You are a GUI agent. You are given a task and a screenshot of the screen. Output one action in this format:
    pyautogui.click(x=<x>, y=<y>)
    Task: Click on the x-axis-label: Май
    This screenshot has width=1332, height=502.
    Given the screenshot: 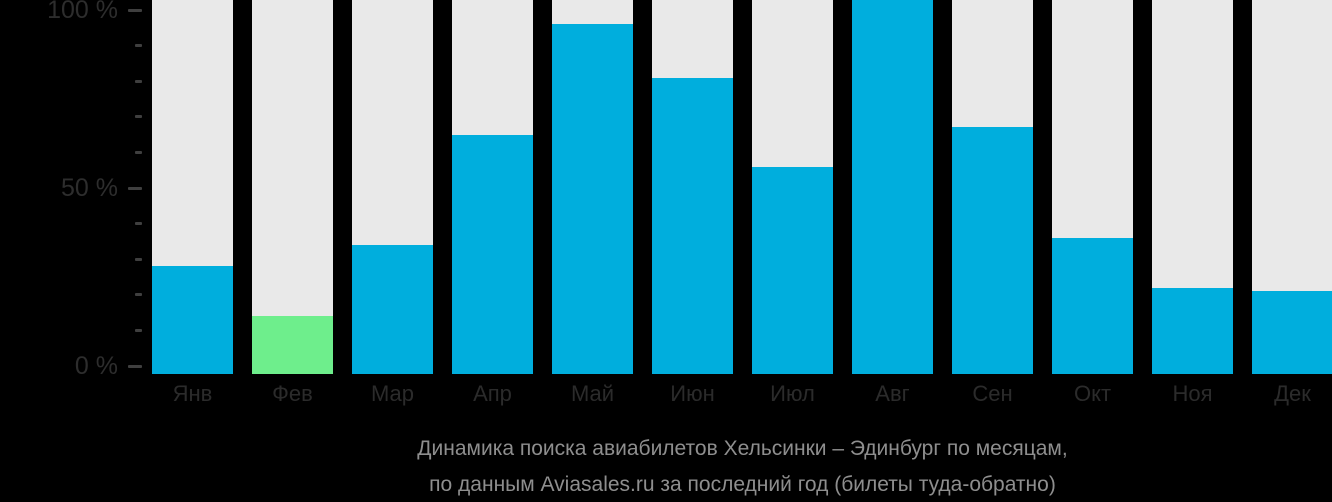 What is the action you would take?
    pyautogui.click(x=592, y=393)
    